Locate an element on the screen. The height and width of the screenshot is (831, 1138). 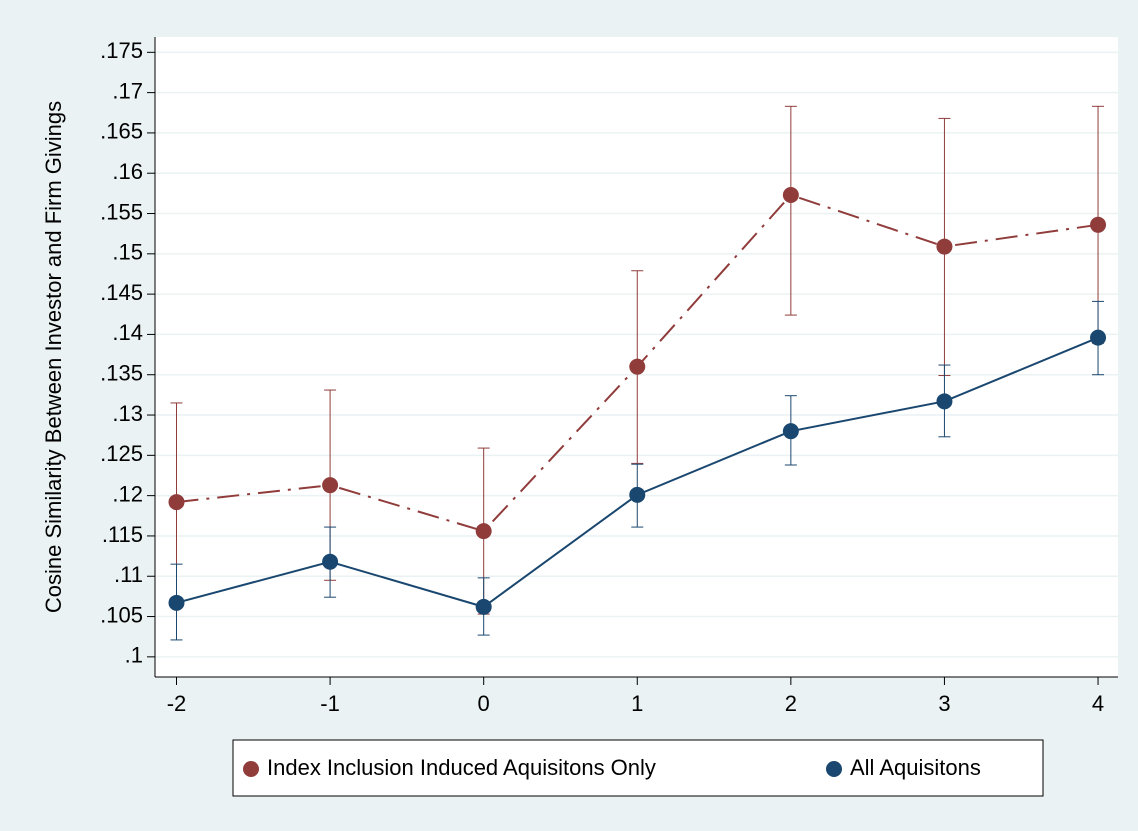
y-tick-label: .125 is located at coordinates (121, 453).